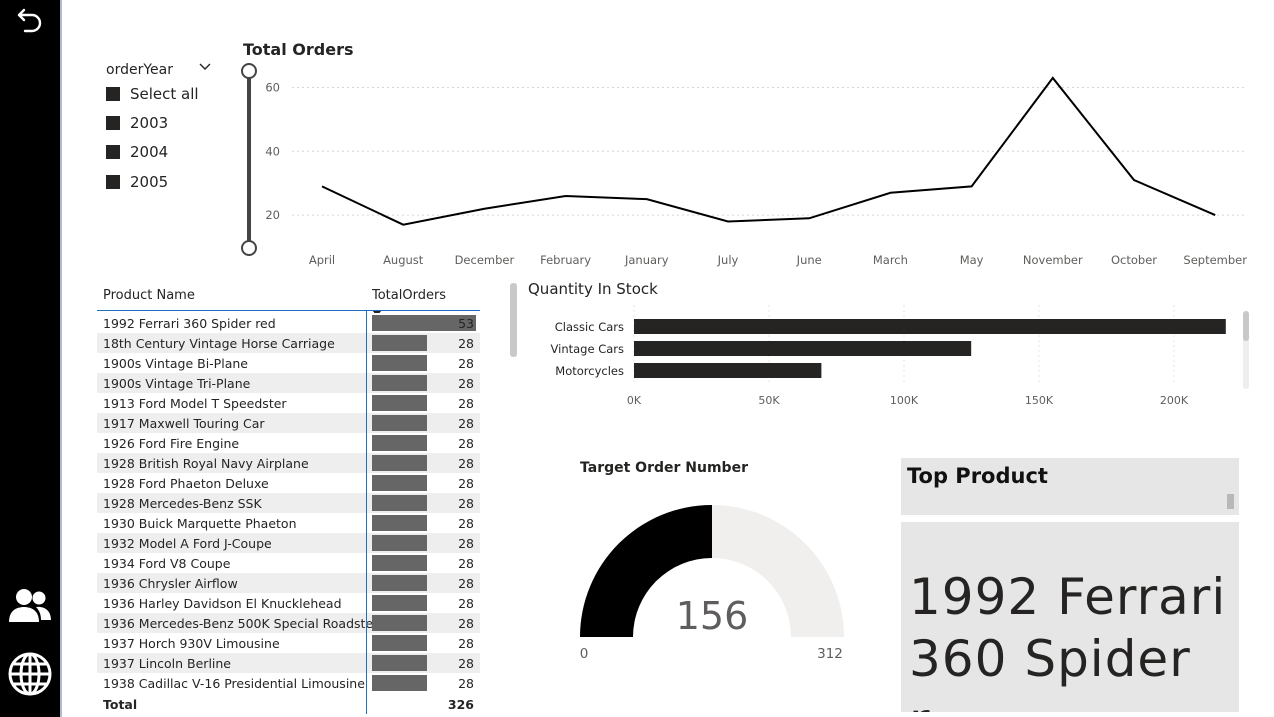 This screenshot has height=717, width=1274. I want to click on target-order-gauge: 156 0 312, so click(712, 583).